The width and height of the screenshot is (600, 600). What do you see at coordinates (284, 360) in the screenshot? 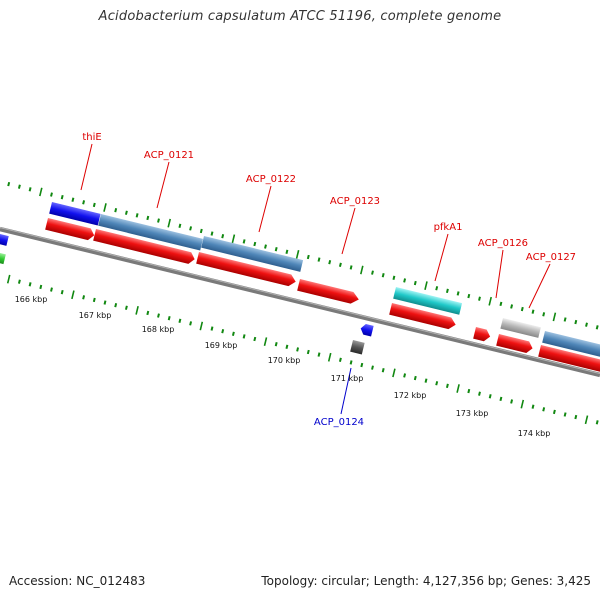
I see `scale-label-170kbp: 170 kbp` at bounding box center [284, 360].